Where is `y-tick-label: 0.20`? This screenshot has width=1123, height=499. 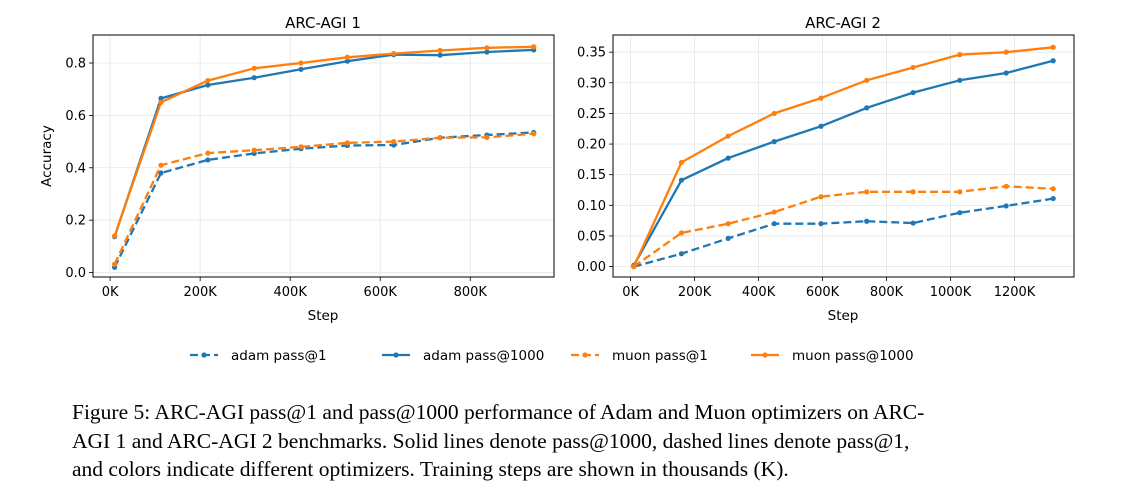
y-tick-label: 0.20 is located at coordinates (591, 145).